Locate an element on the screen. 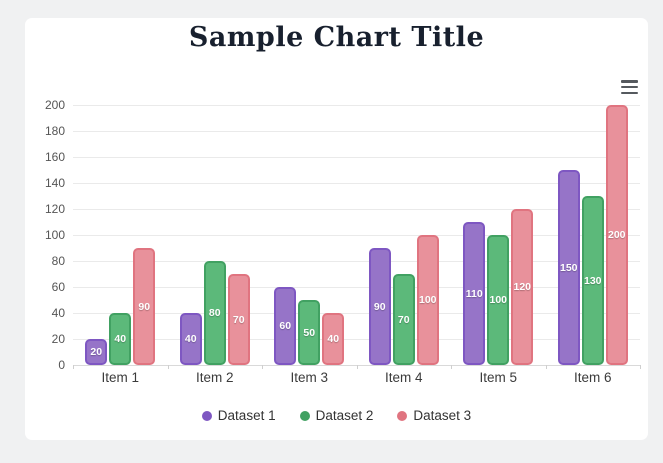 The image size is (663, 463). legend-label: Dataset 1 is located at coordinates (246, 415).